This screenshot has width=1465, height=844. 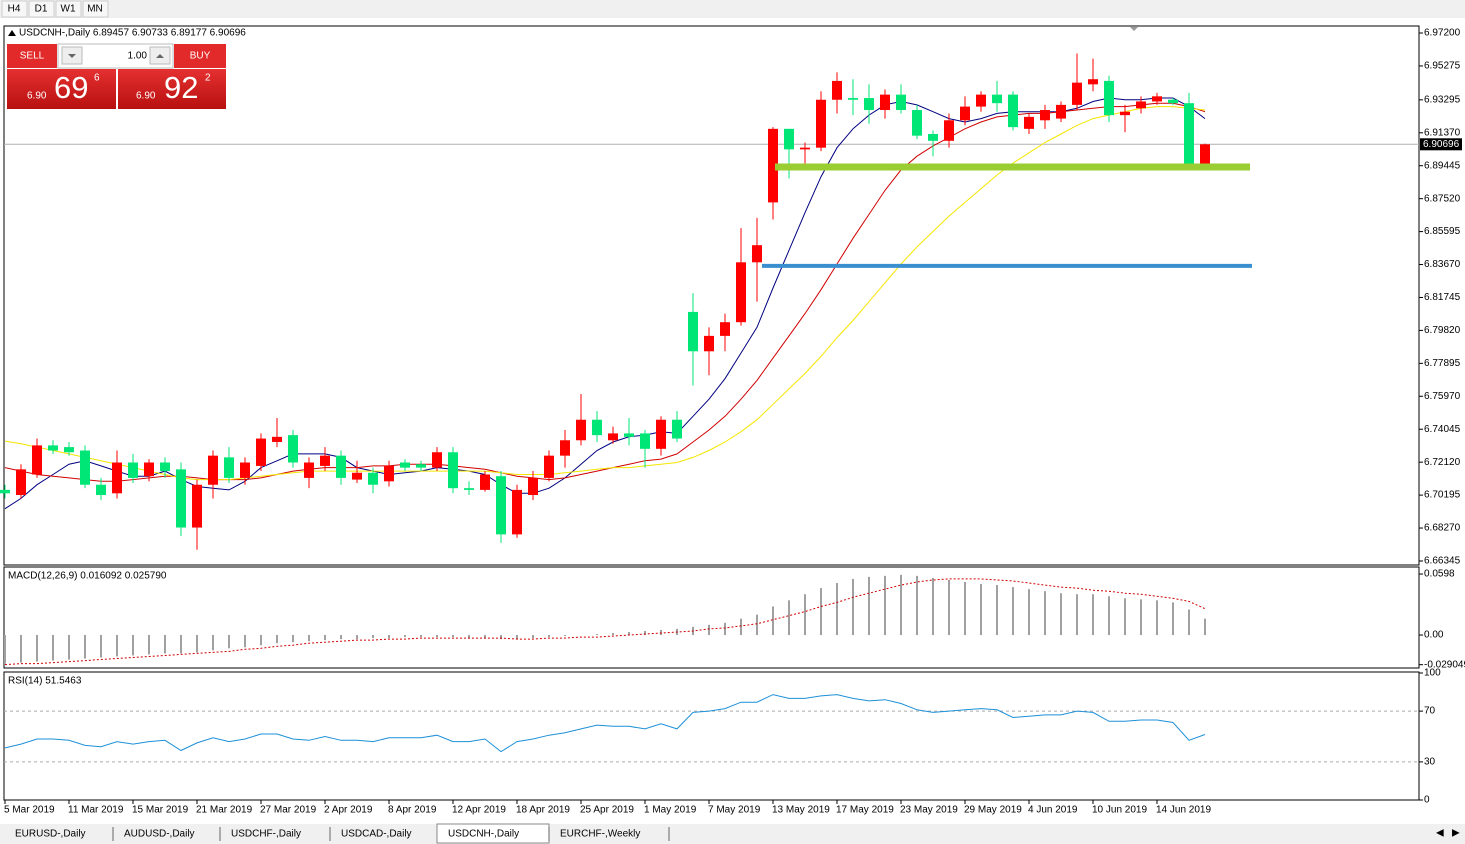 I want to click on y-tick-label: 6.87520, so click(x=1442, y=198).